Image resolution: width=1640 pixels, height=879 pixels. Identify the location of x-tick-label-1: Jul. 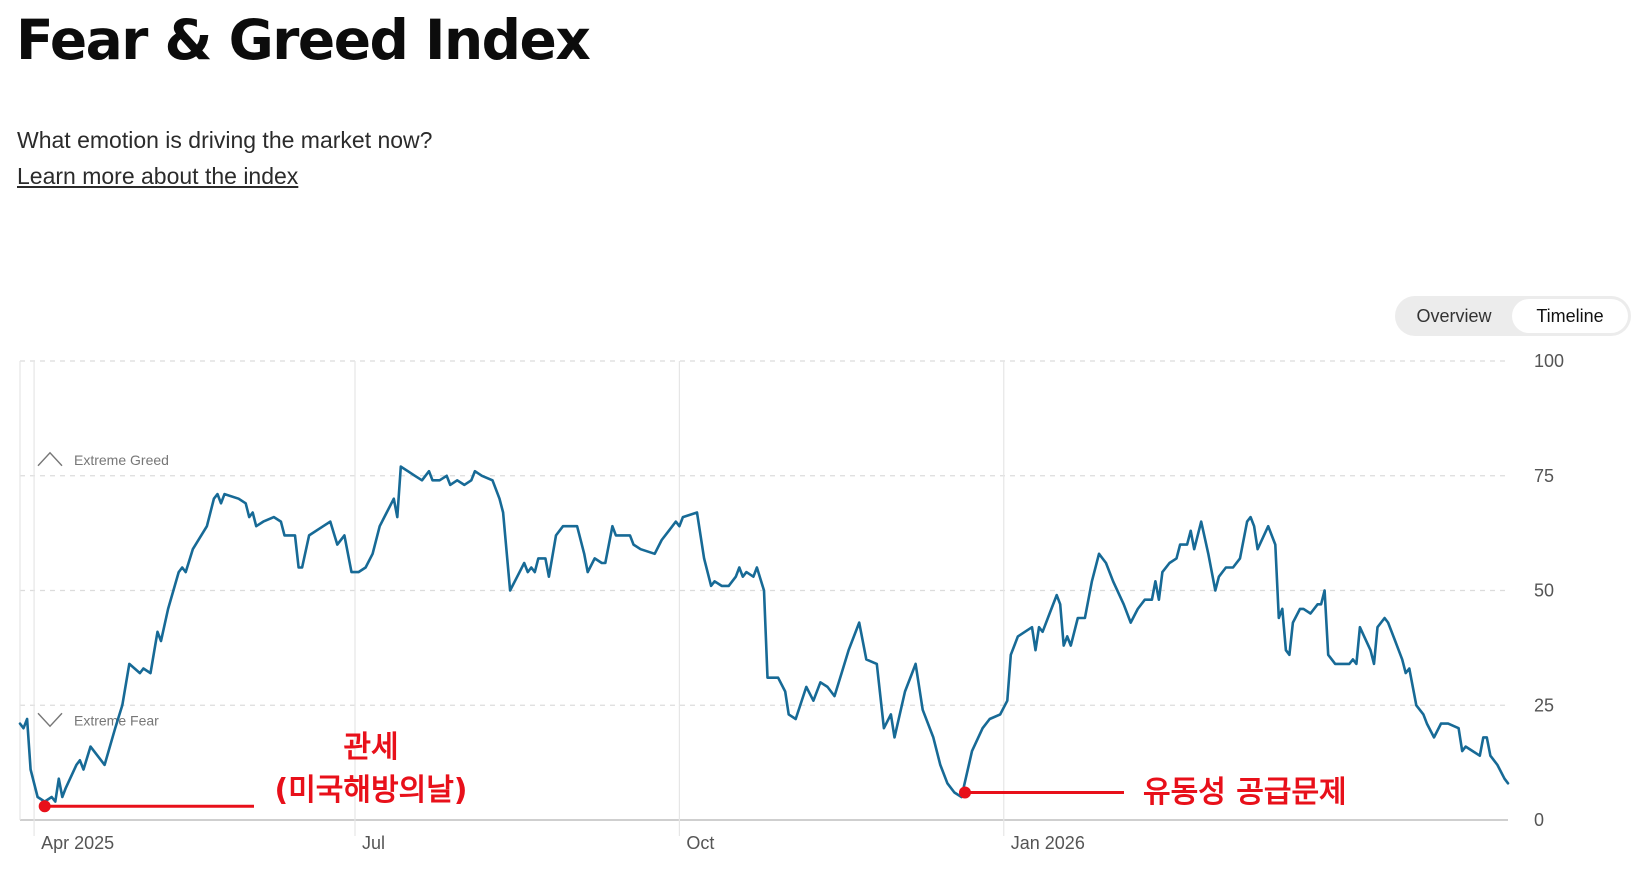
(373, 843).